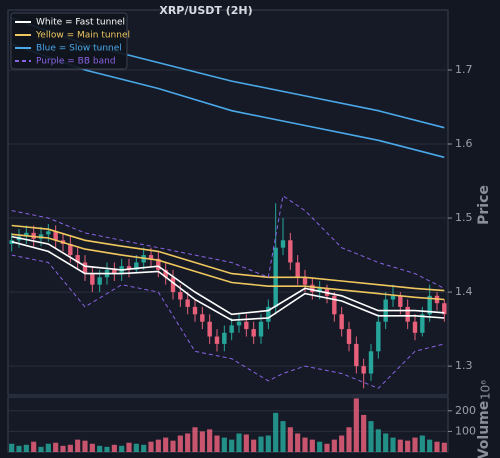  What do you see at coordinates (464, 69) in the screenshot?
I see `y-tick-label: 1.7` at bounding box center [464, 69].